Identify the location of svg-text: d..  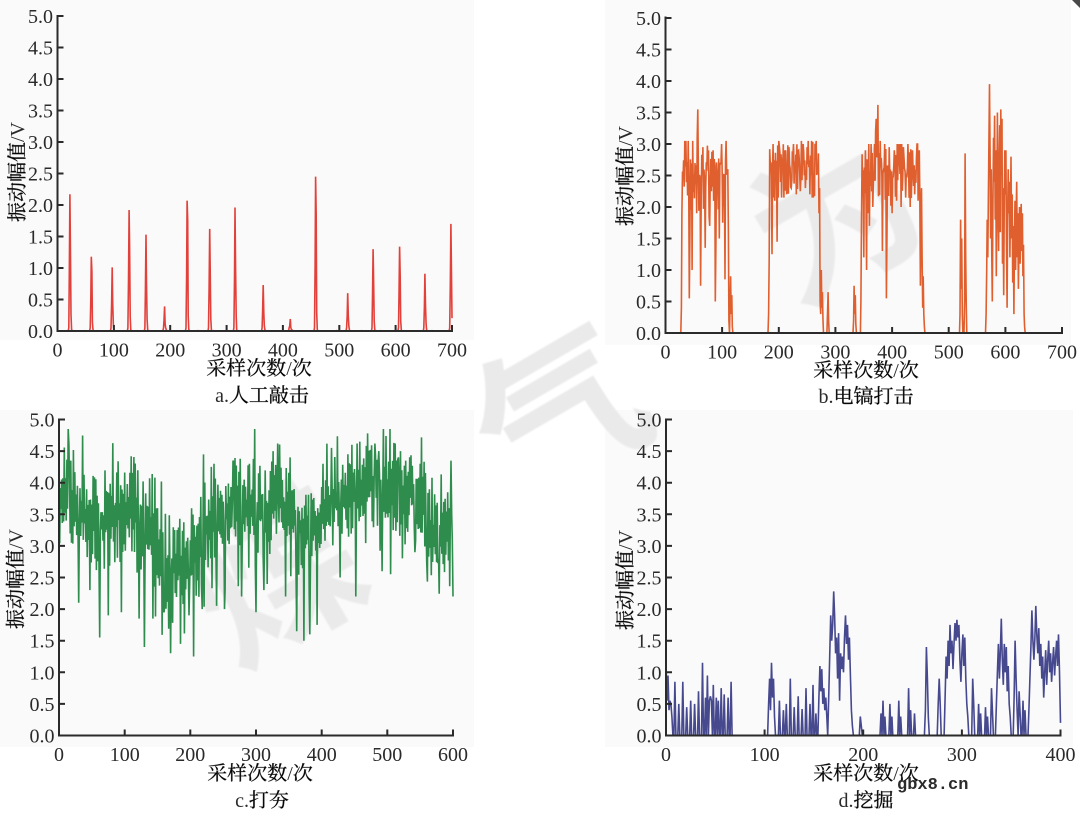
(846, 801).